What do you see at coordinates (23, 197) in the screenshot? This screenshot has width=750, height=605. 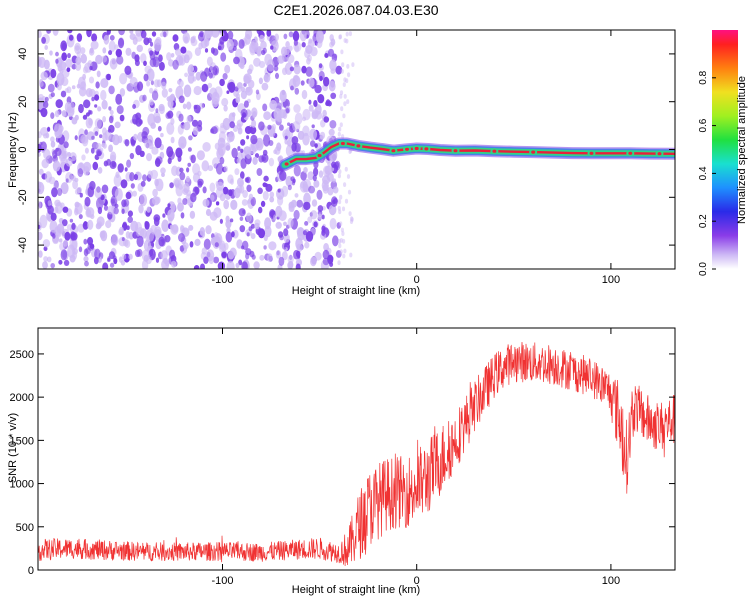 I see `y-tick-label: -20` at bounding box center [23, 197].